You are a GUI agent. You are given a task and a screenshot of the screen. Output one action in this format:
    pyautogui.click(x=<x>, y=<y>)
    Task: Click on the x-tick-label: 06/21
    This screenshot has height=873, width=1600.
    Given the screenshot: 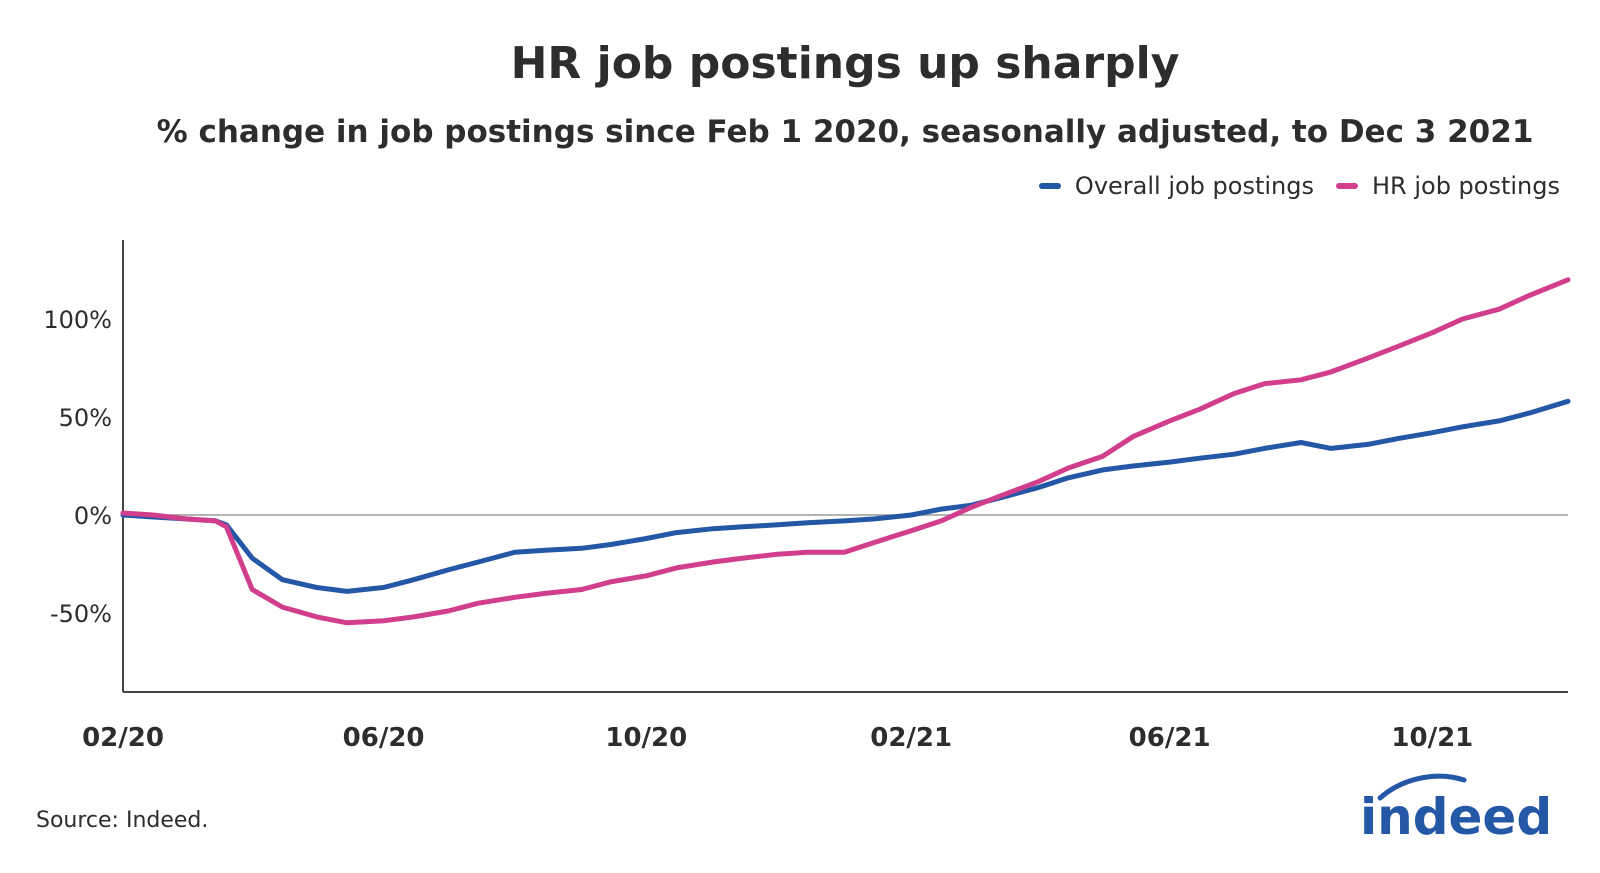 What is the action you would take?
    pyautogui.click(x=1170, y=738)
    